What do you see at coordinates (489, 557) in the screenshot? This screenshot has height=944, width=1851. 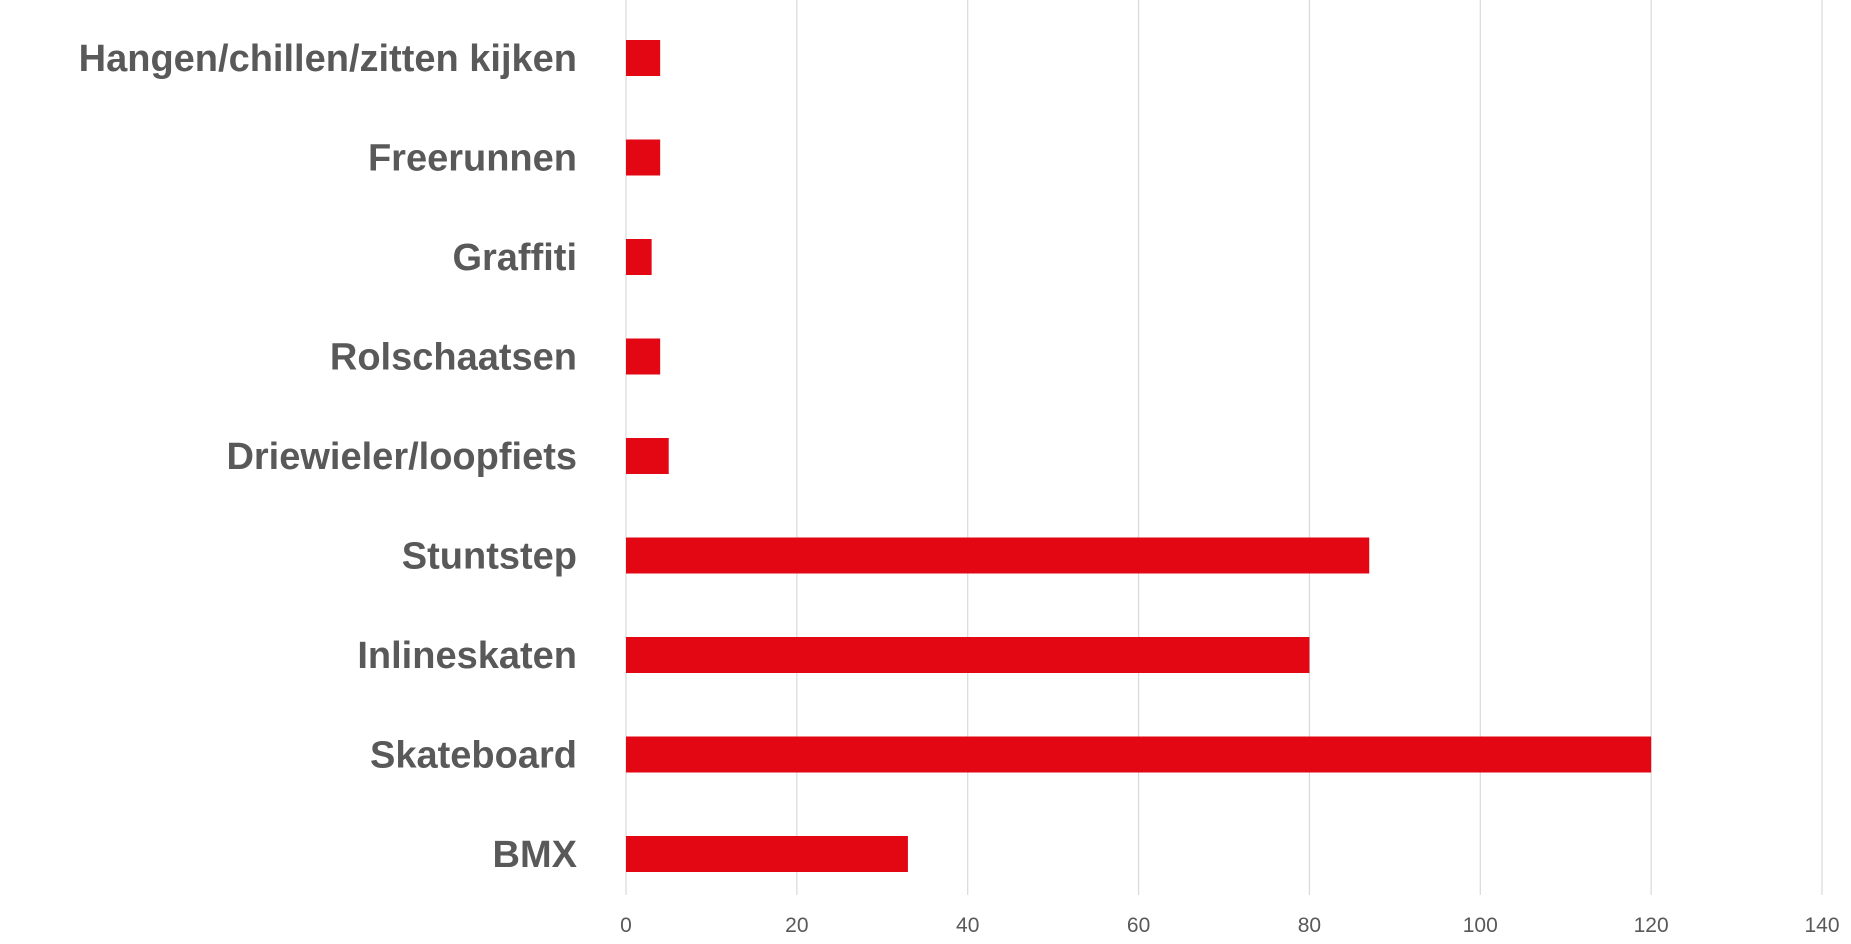 I see `category-label: Stuntstep` at bounding box center [489, 557].